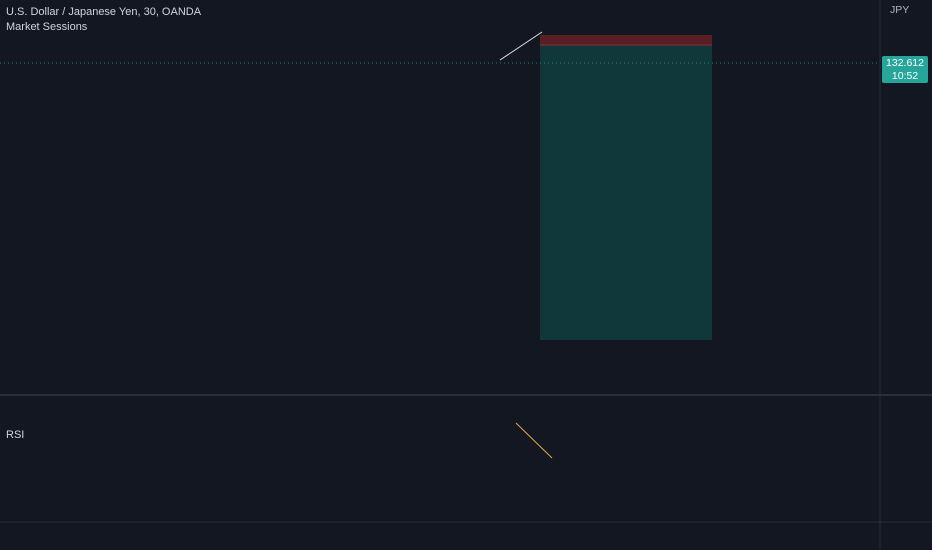 The width and height of the screenshot is (932, 550). I want to click on target-zone, so click(626, 192).